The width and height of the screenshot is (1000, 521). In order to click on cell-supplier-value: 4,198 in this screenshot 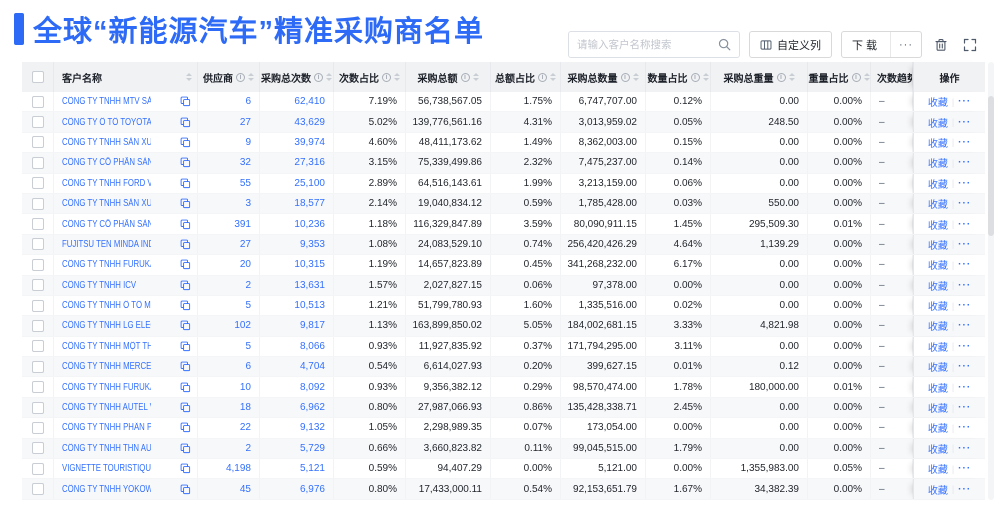, I will do `click(238, 469)`.